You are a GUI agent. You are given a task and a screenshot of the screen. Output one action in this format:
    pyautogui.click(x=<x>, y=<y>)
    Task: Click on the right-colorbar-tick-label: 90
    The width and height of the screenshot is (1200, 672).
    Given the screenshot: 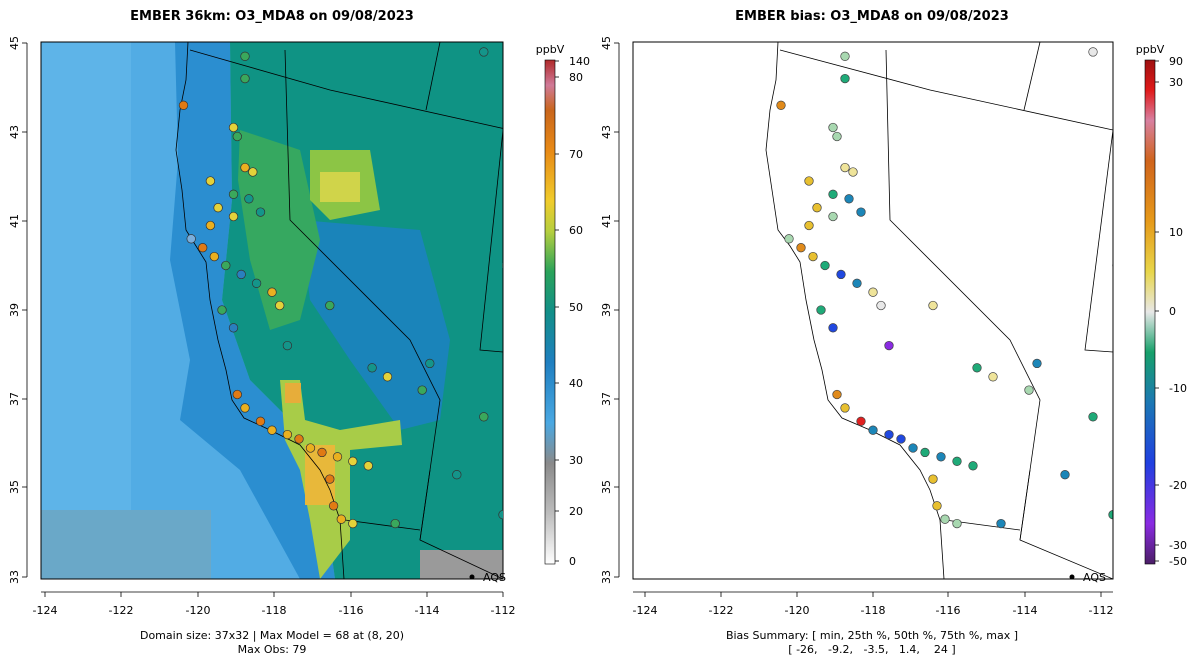 What is the action you would take?
    pyautogui.click(x=1176, y=61)
    